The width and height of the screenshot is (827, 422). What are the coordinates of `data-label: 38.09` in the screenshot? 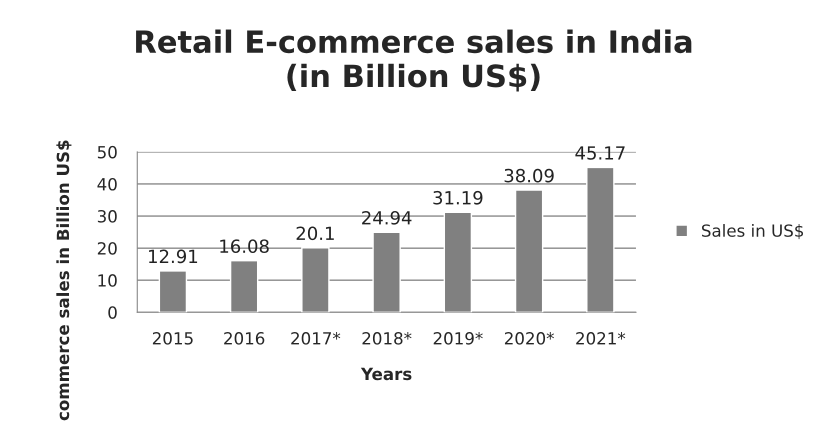 It's located at (529, 175).